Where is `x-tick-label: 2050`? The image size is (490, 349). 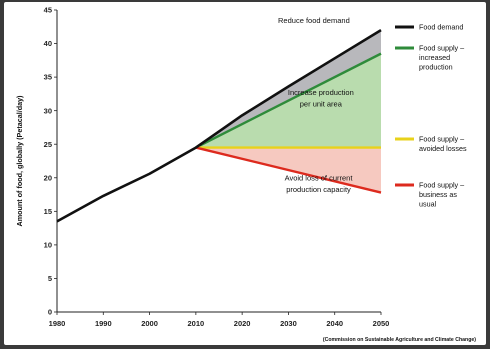 x-tick-label: 2050 is located at coordinates (381, 323).